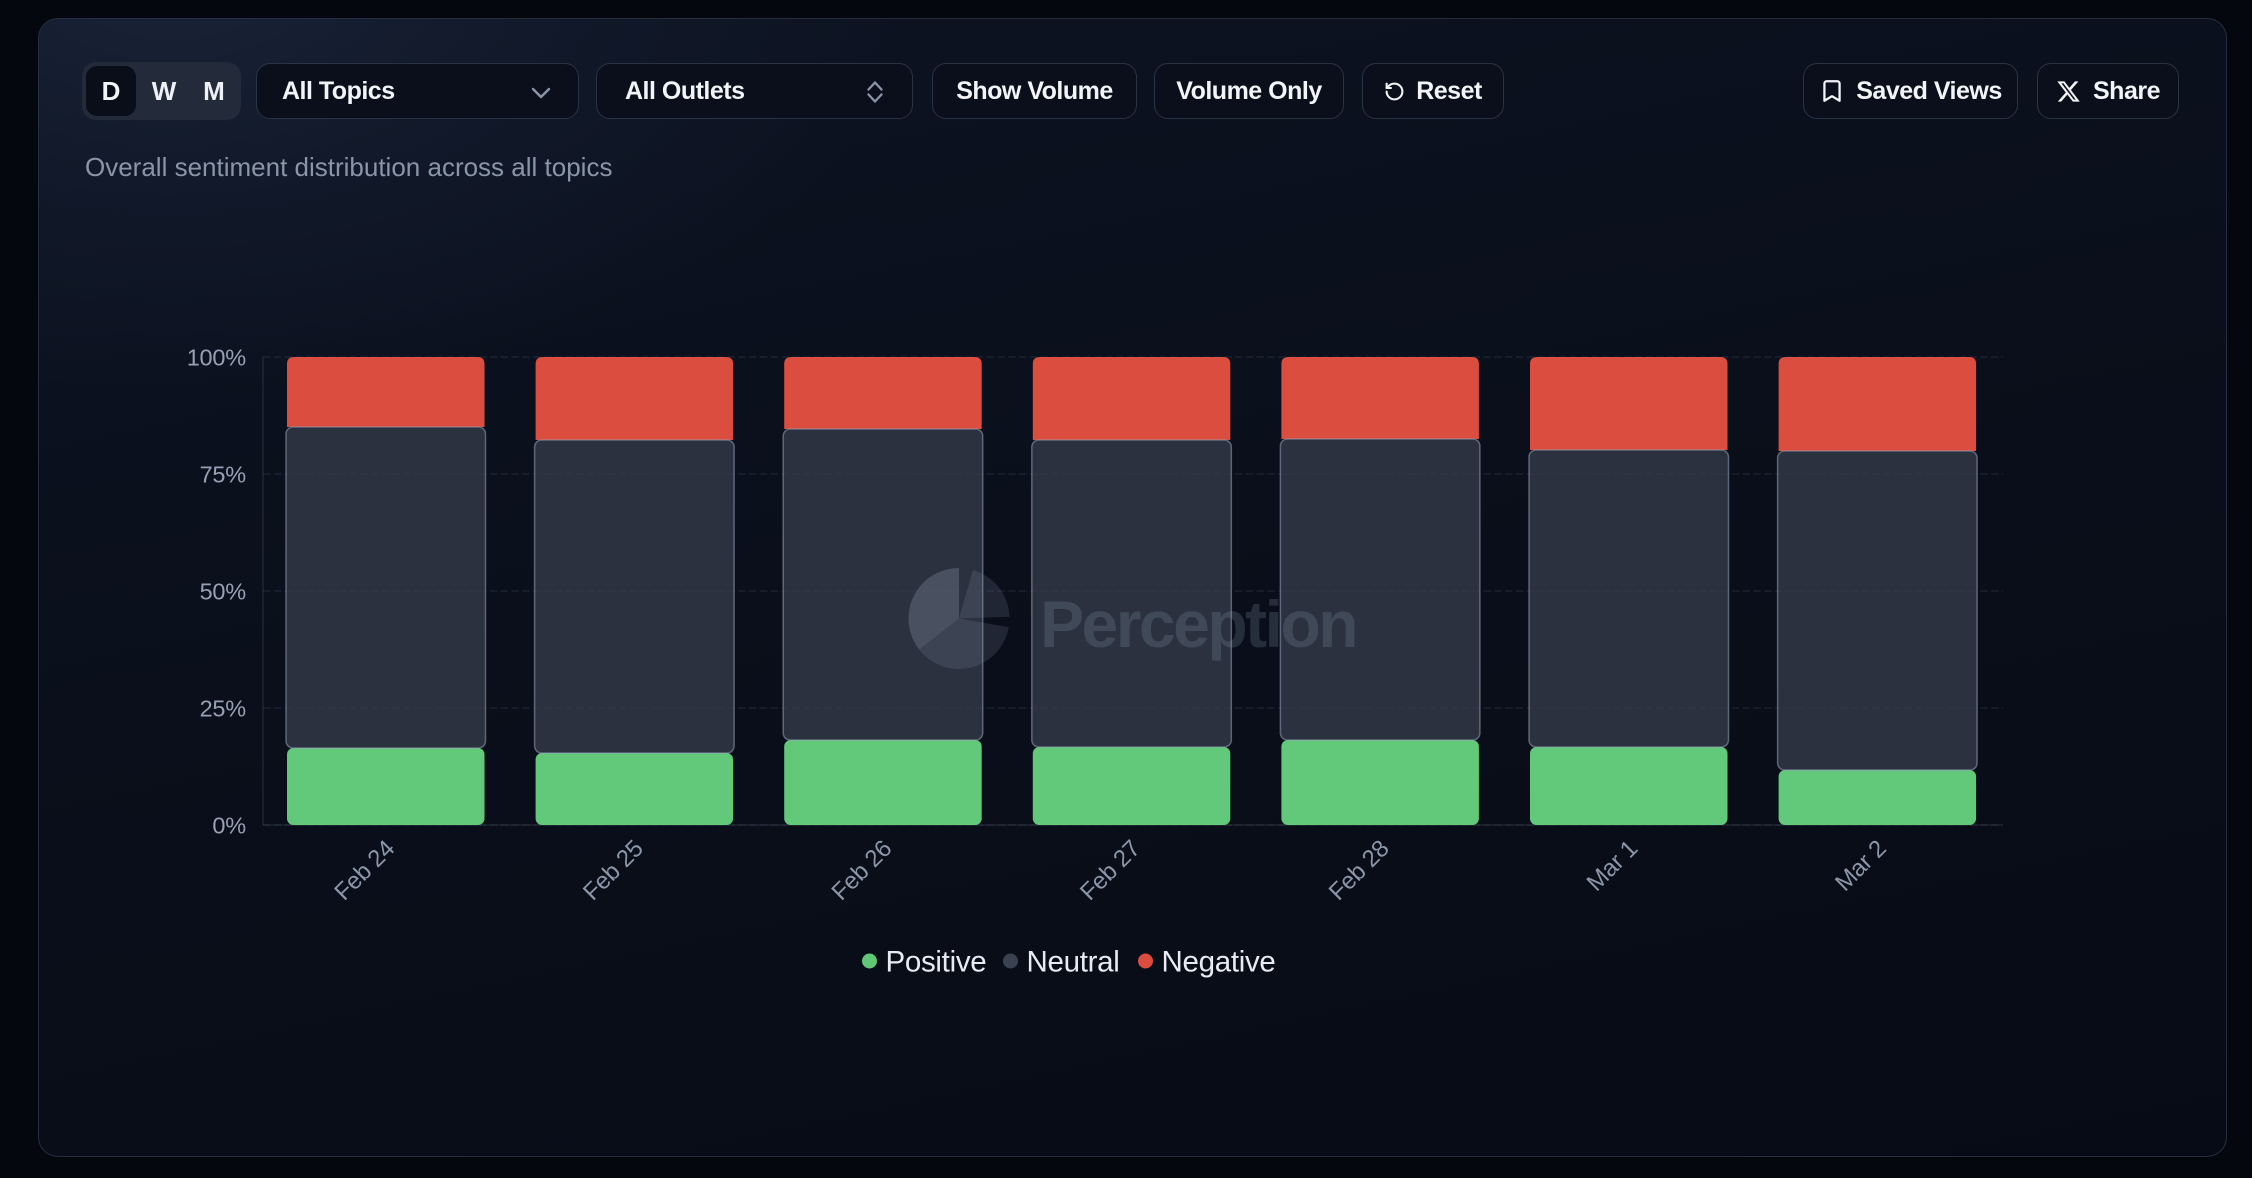 This screenshot has width=2252, height=1178. What do you see at coordinates (223, 709) in the screenshot?
I see `svg-text: 25%` at bounding box center [223, 709].